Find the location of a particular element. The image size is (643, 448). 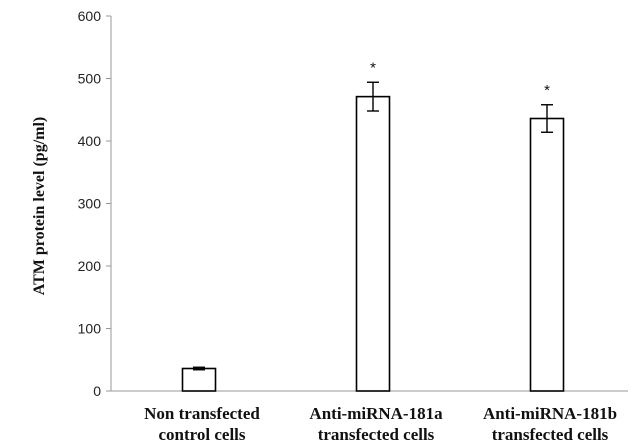

y-tick-label: 200 is located at coordinates (90, 266).